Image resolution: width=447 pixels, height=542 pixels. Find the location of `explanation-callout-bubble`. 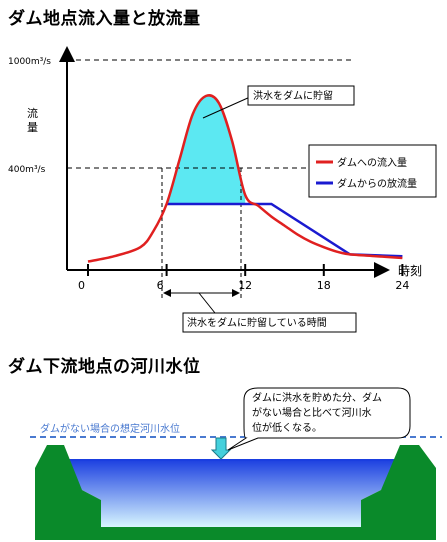

explanation-callout-bubble is located at coordinates (319, 419).